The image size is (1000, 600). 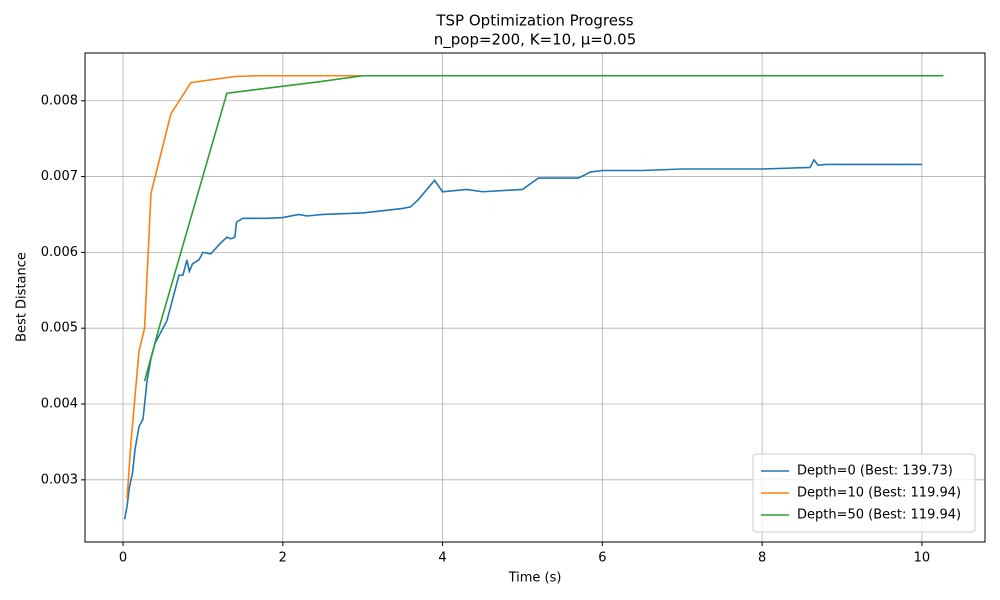 What do you see at coordinates (59, 100) in the screenshot?
I see `y-tick-label: 0.008` at bounding box center [59, 100].